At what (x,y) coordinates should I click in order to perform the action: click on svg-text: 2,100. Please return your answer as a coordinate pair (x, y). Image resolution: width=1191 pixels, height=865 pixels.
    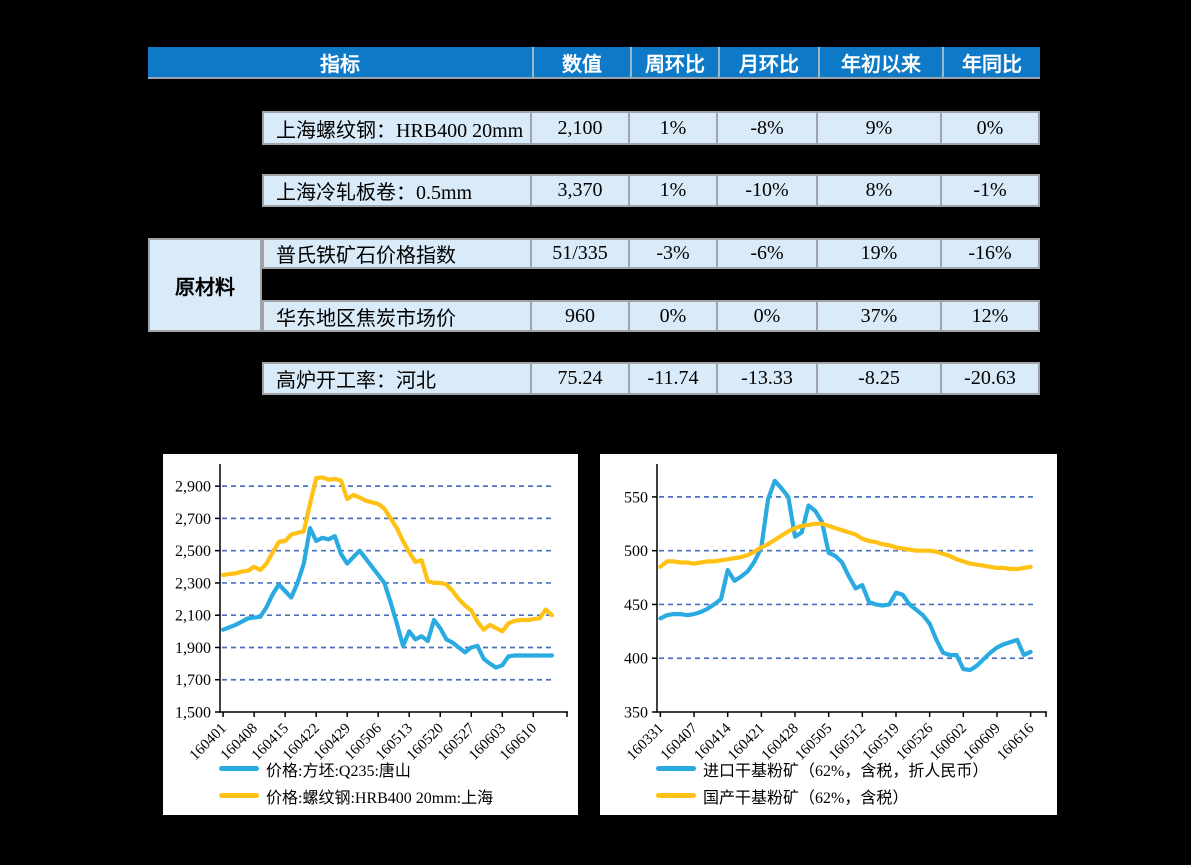
    Looking at the image, I should click on (193, 616).